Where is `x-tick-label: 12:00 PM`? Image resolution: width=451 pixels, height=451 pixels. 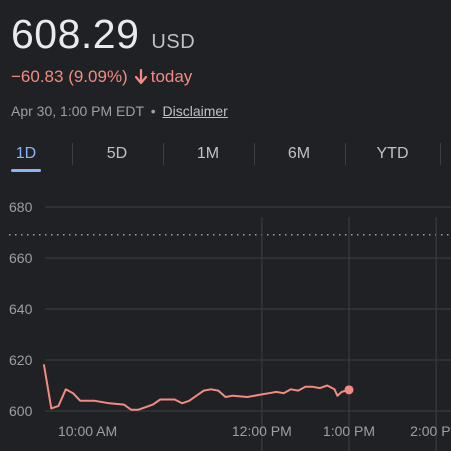
x-tick-label: 12:00 PM is located at coordinates (262, 431).